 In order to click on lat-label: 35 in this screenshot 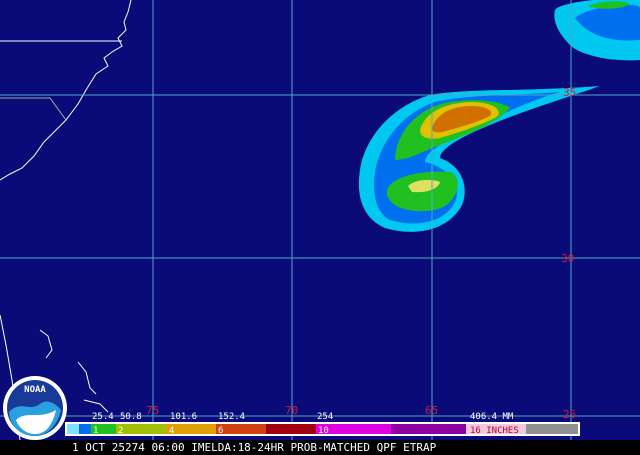, I will do `click(569, 92)`.